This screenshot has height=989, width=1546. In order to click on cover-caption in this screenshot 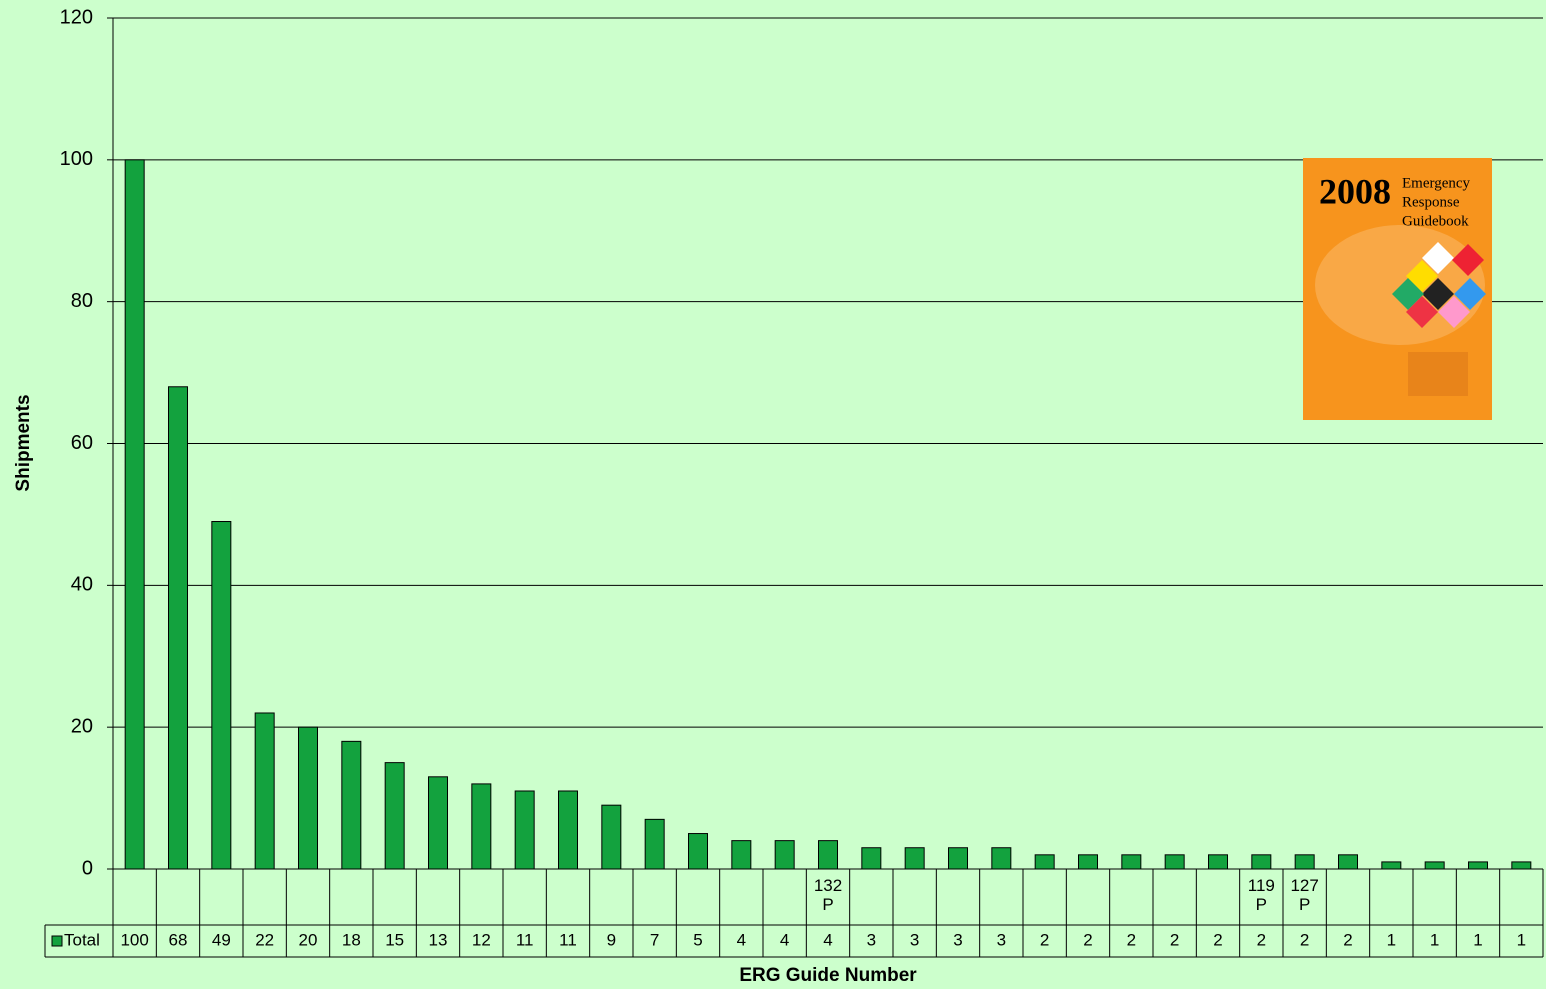, I will do `click(1438, 374)`.